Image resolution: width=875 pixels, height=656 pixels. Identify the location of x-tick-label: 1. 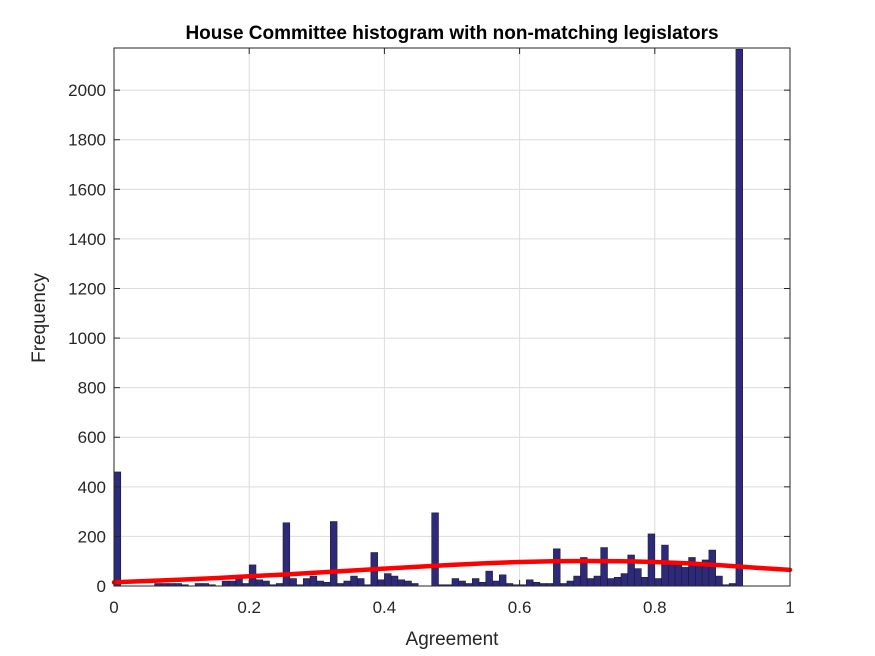
(789, 607).